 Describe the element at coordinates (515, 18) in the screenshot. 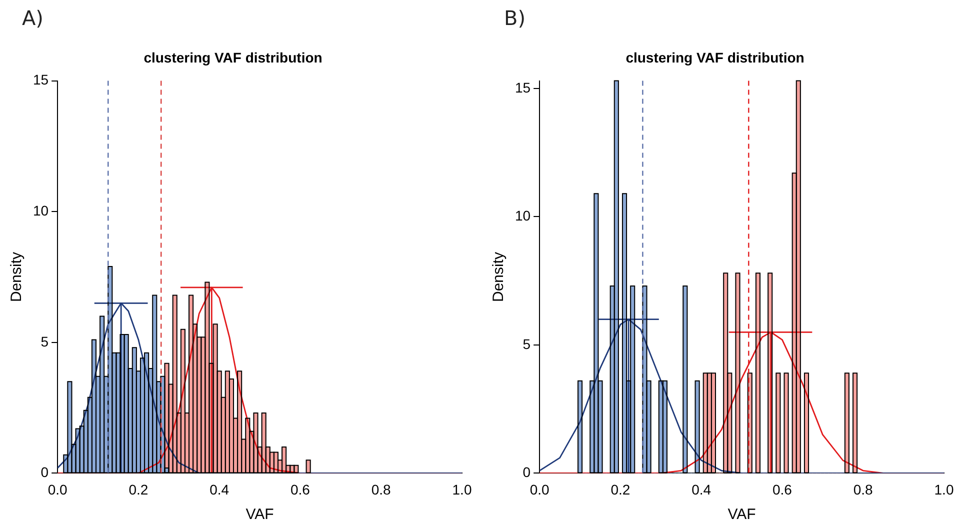

I see `text: B)` at that location.